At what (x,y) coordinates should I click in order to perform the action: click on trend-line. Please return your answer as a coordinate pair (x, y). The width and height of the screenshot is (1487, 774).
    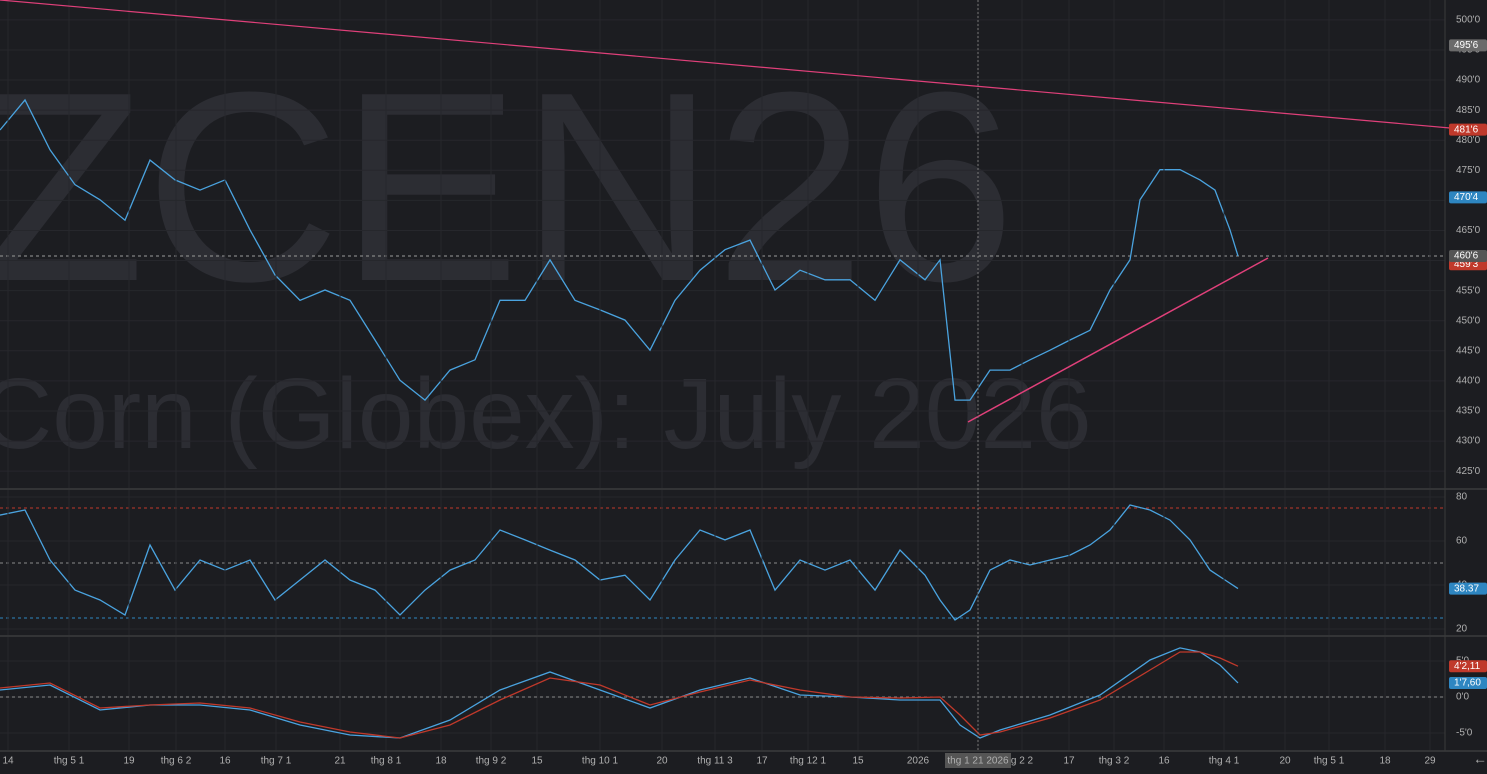
    Looking at the image, I should click on (1118, 340).